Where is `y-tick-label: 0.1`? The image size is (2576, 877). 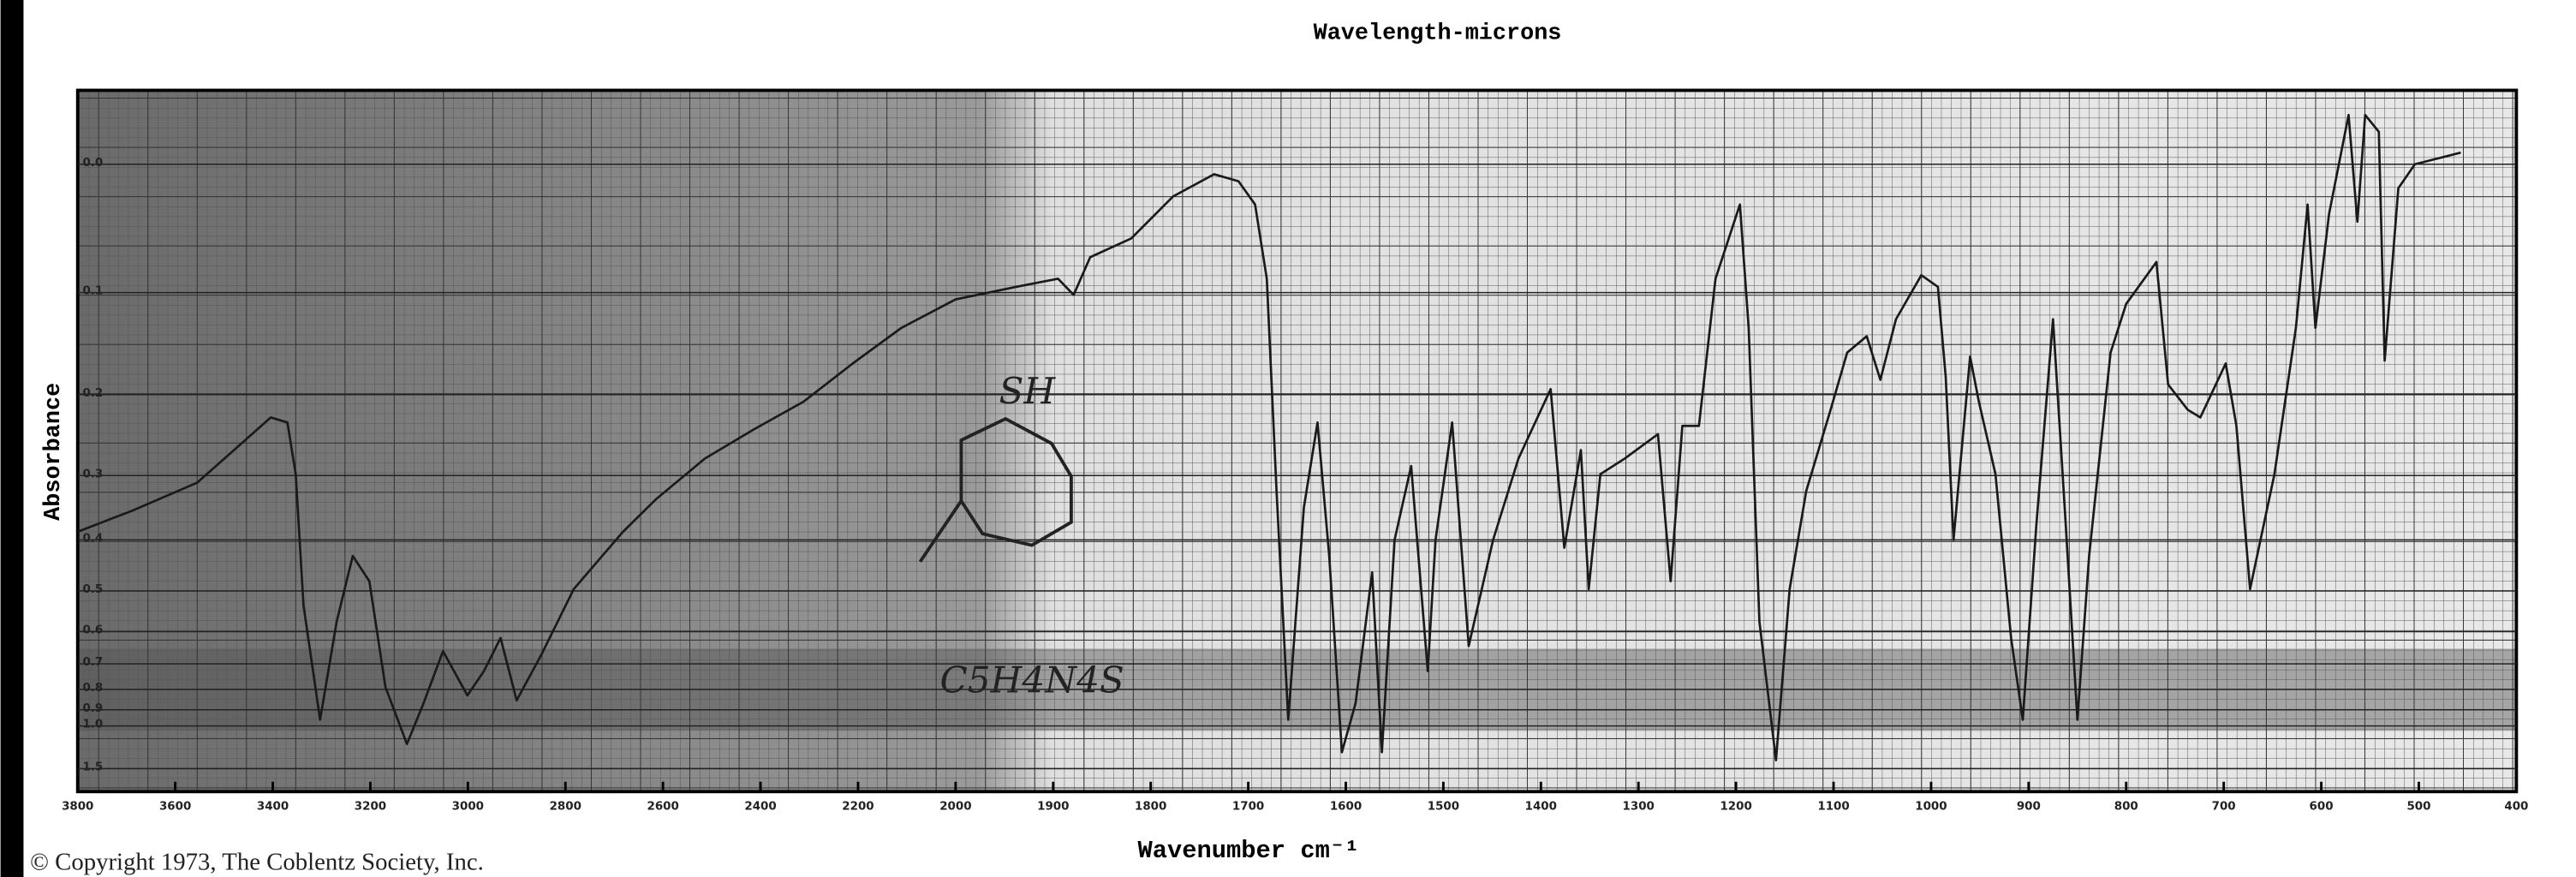
y-tick-label: 0.1 is located at coordinates (93, 291).